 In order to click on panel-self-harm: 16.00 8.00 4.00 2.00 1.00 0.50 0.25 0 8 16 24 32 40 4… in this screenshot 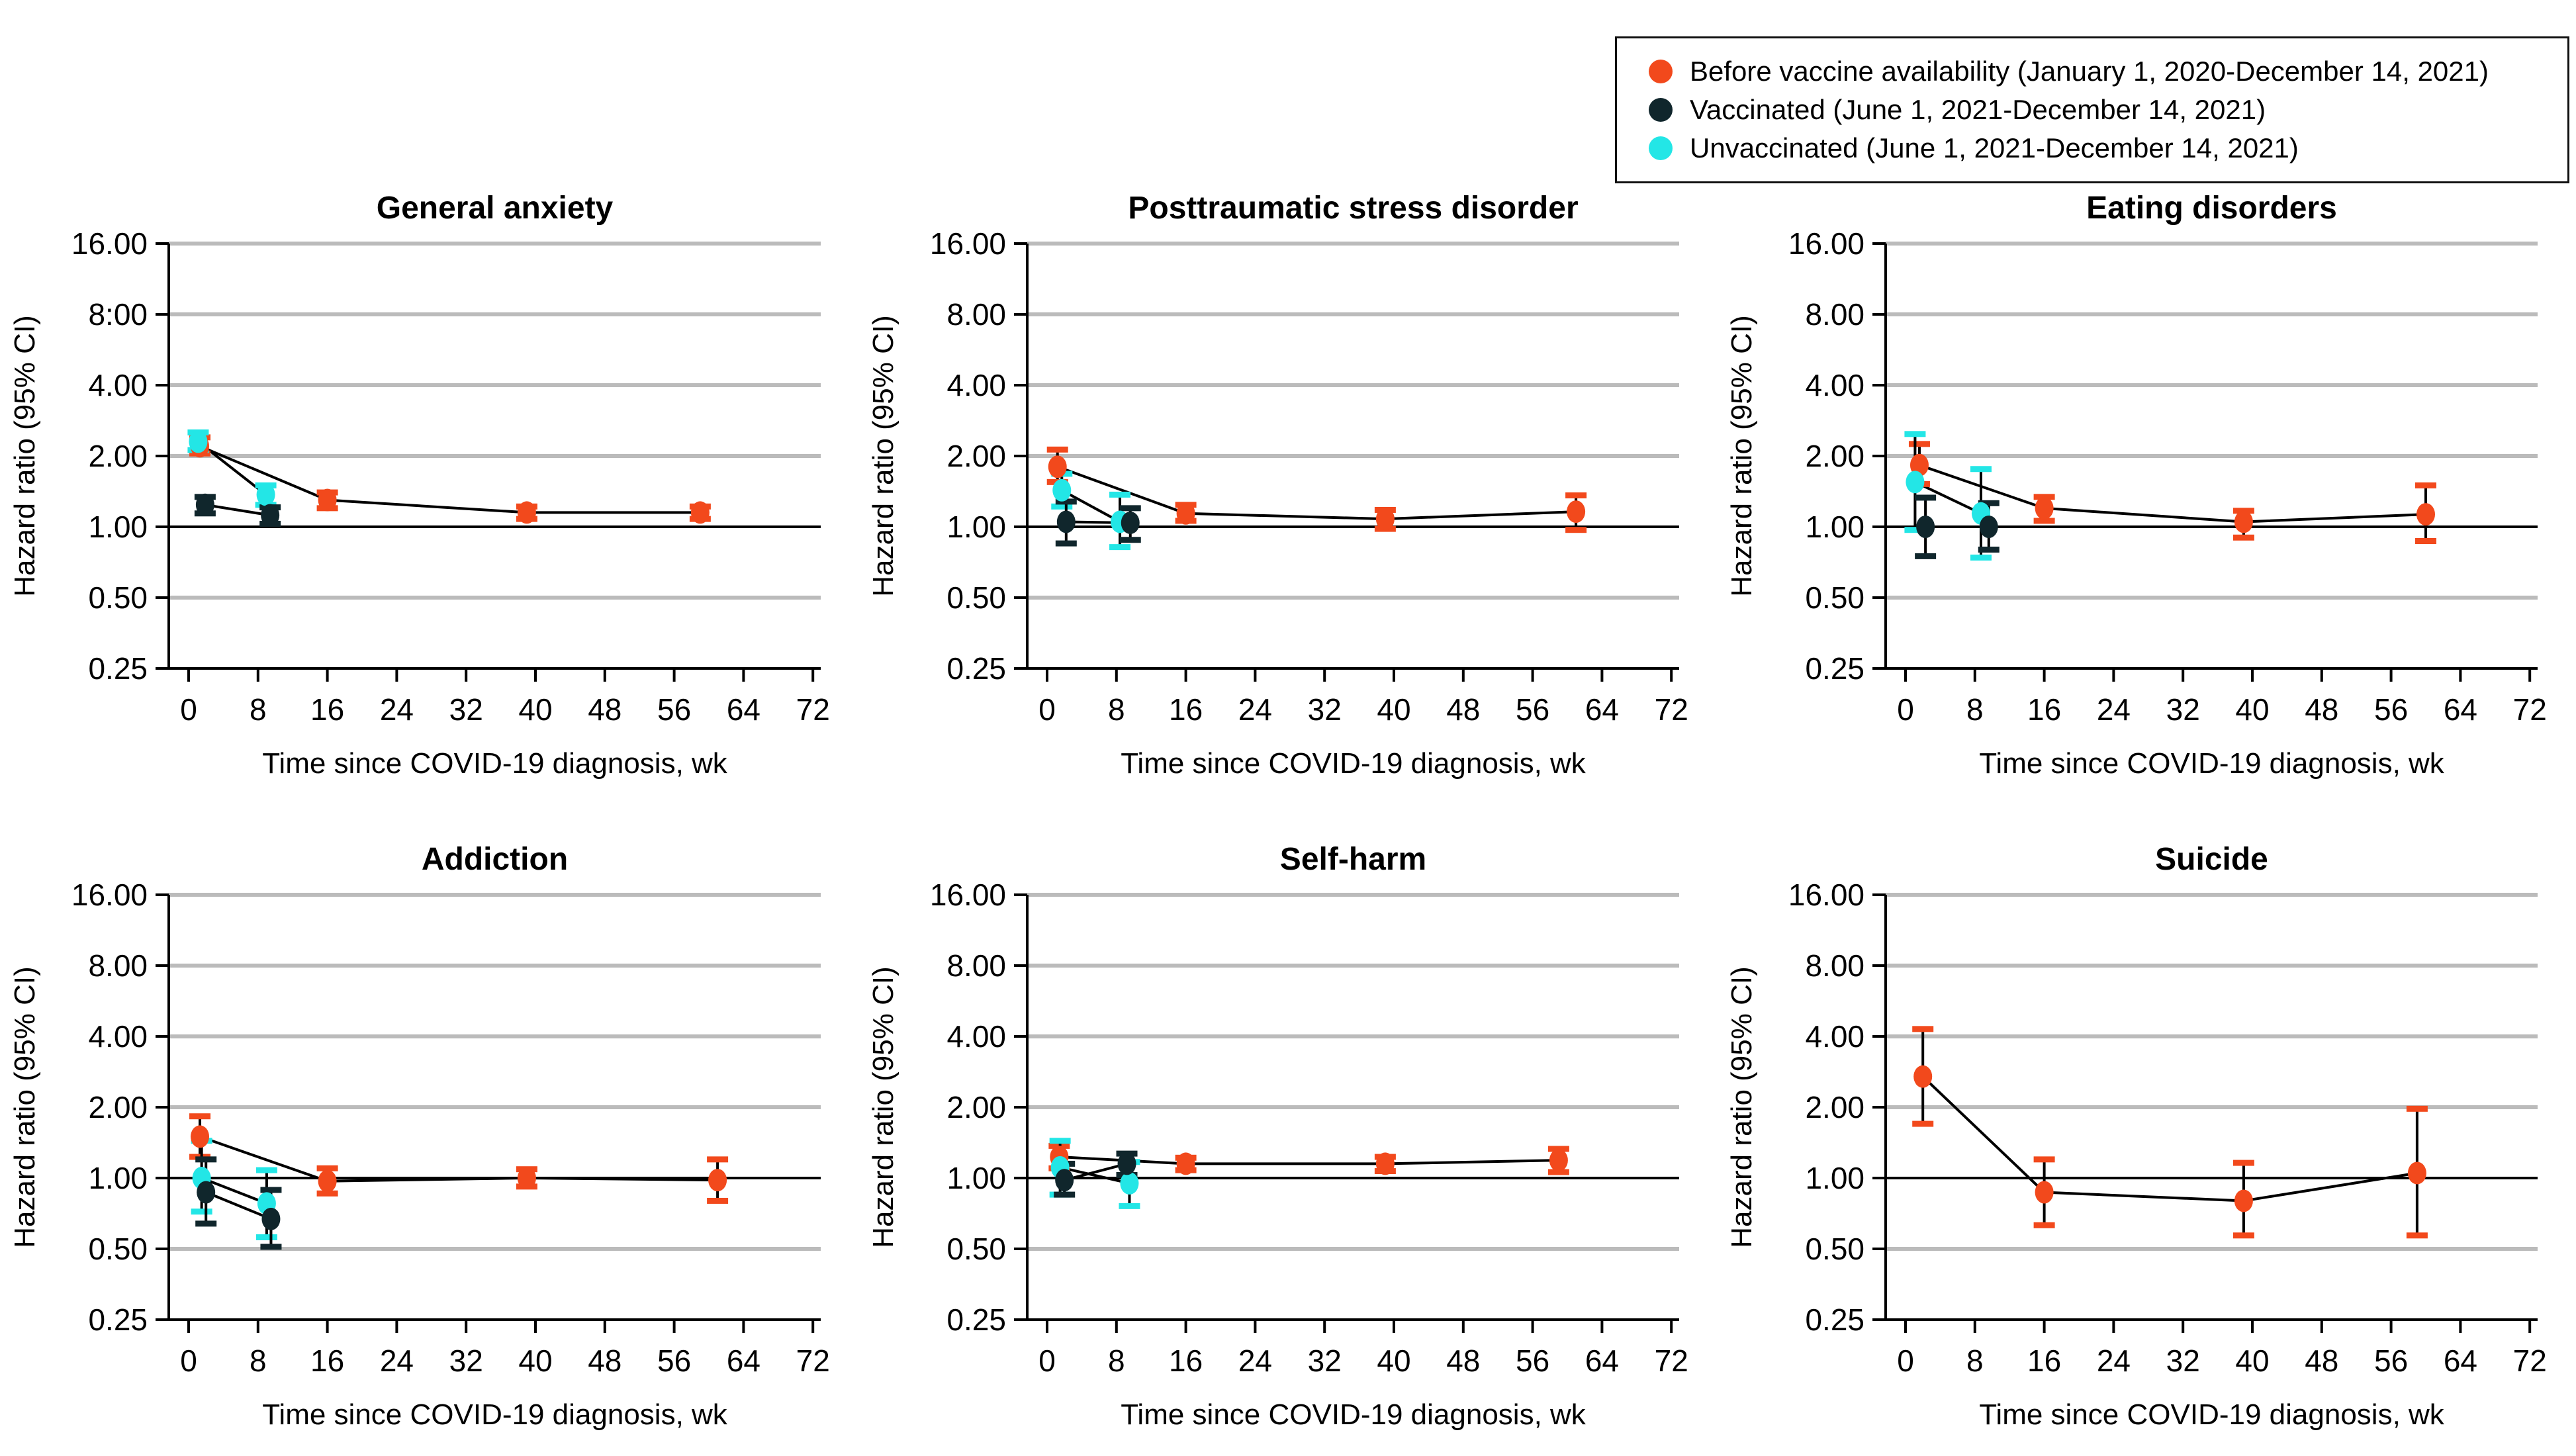, I will do `click(1287, 1142)`.